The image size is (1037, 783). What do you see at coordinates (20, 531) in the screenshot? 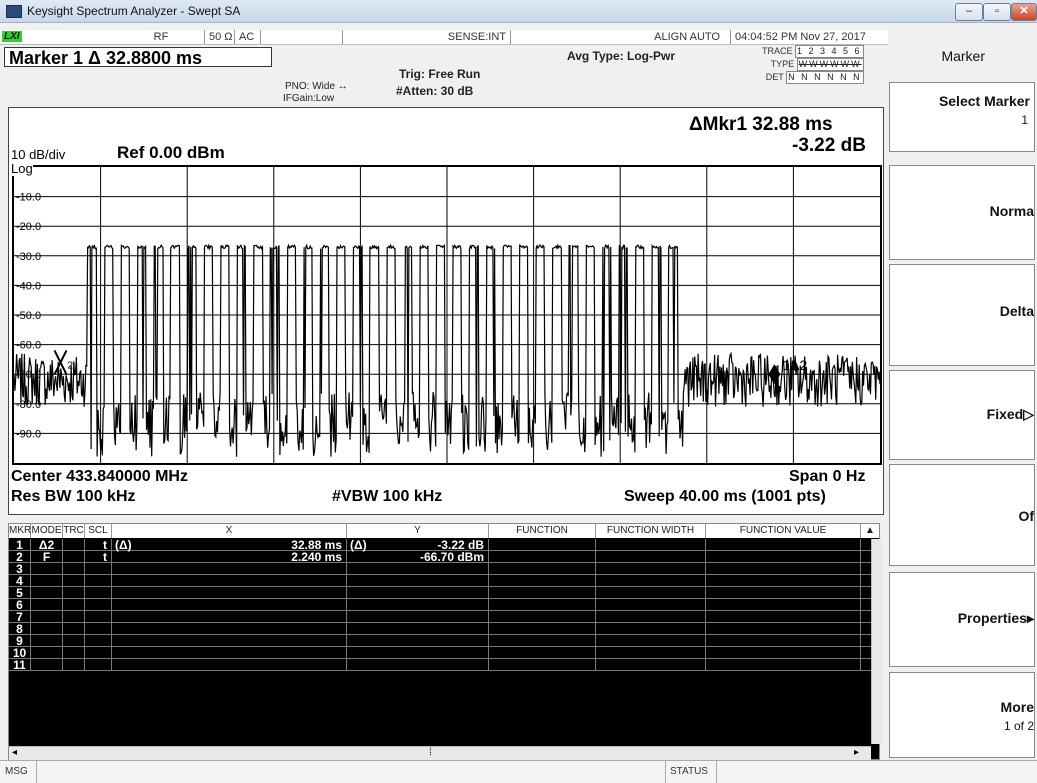
I see `col-mkr: MKR` at bounding box center [20, 531].